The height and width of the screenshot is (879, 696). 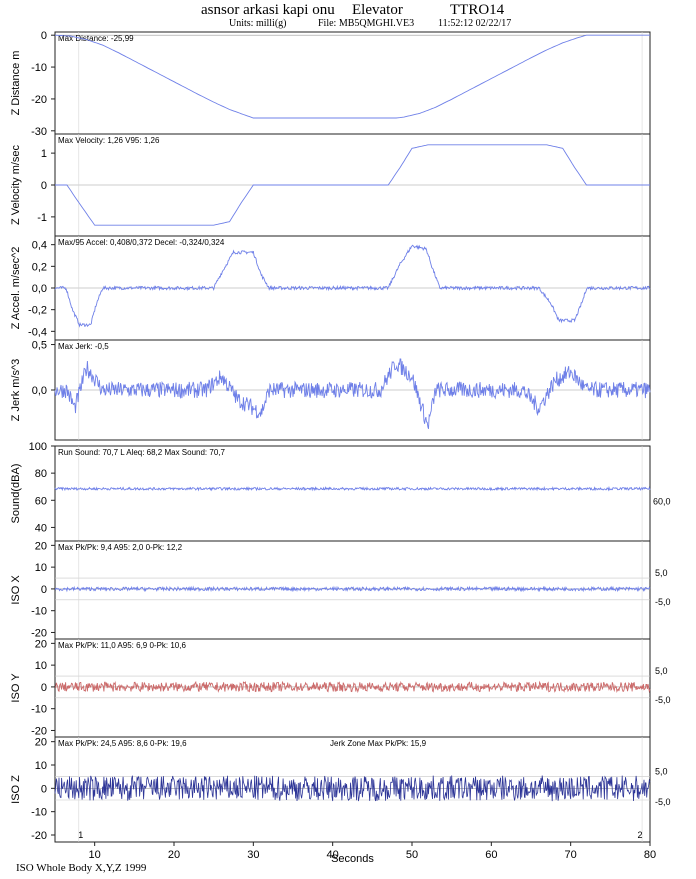 I want to click on panel-annotation-2: Jerk Zone Max Pk/Pk: 15,9, so click(x=378, y=743).